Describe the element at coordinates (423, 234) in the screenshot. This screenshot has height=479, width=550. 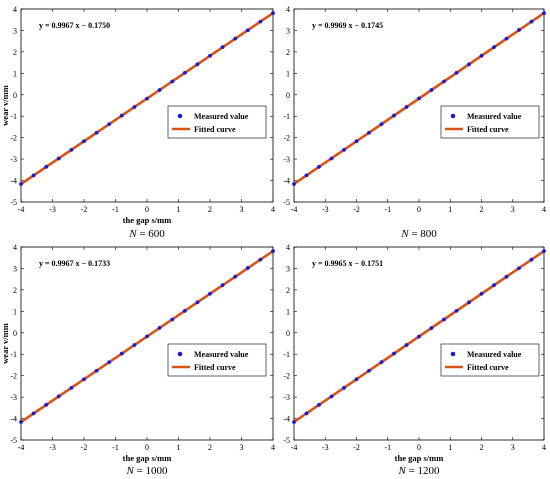
I see `caption-value: = 800` at that location.